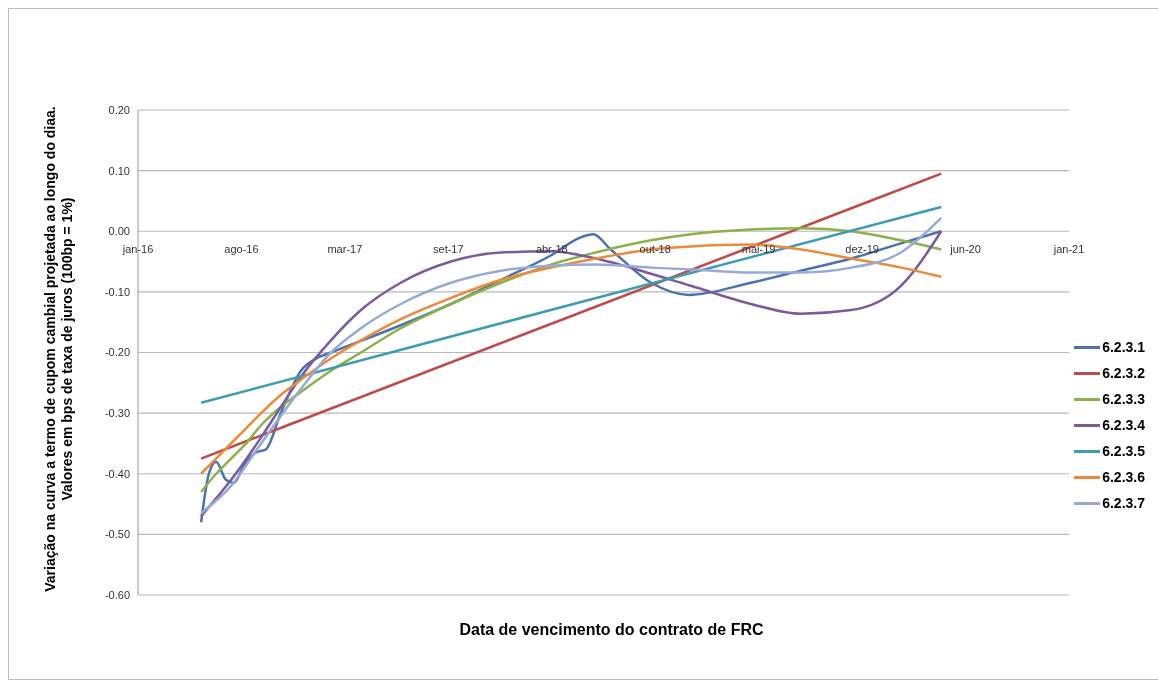  What do you see at coordinates (137, 249) in the screenshot?
I see `x-tick-label: jan-16` at bounding box center [137, 249].